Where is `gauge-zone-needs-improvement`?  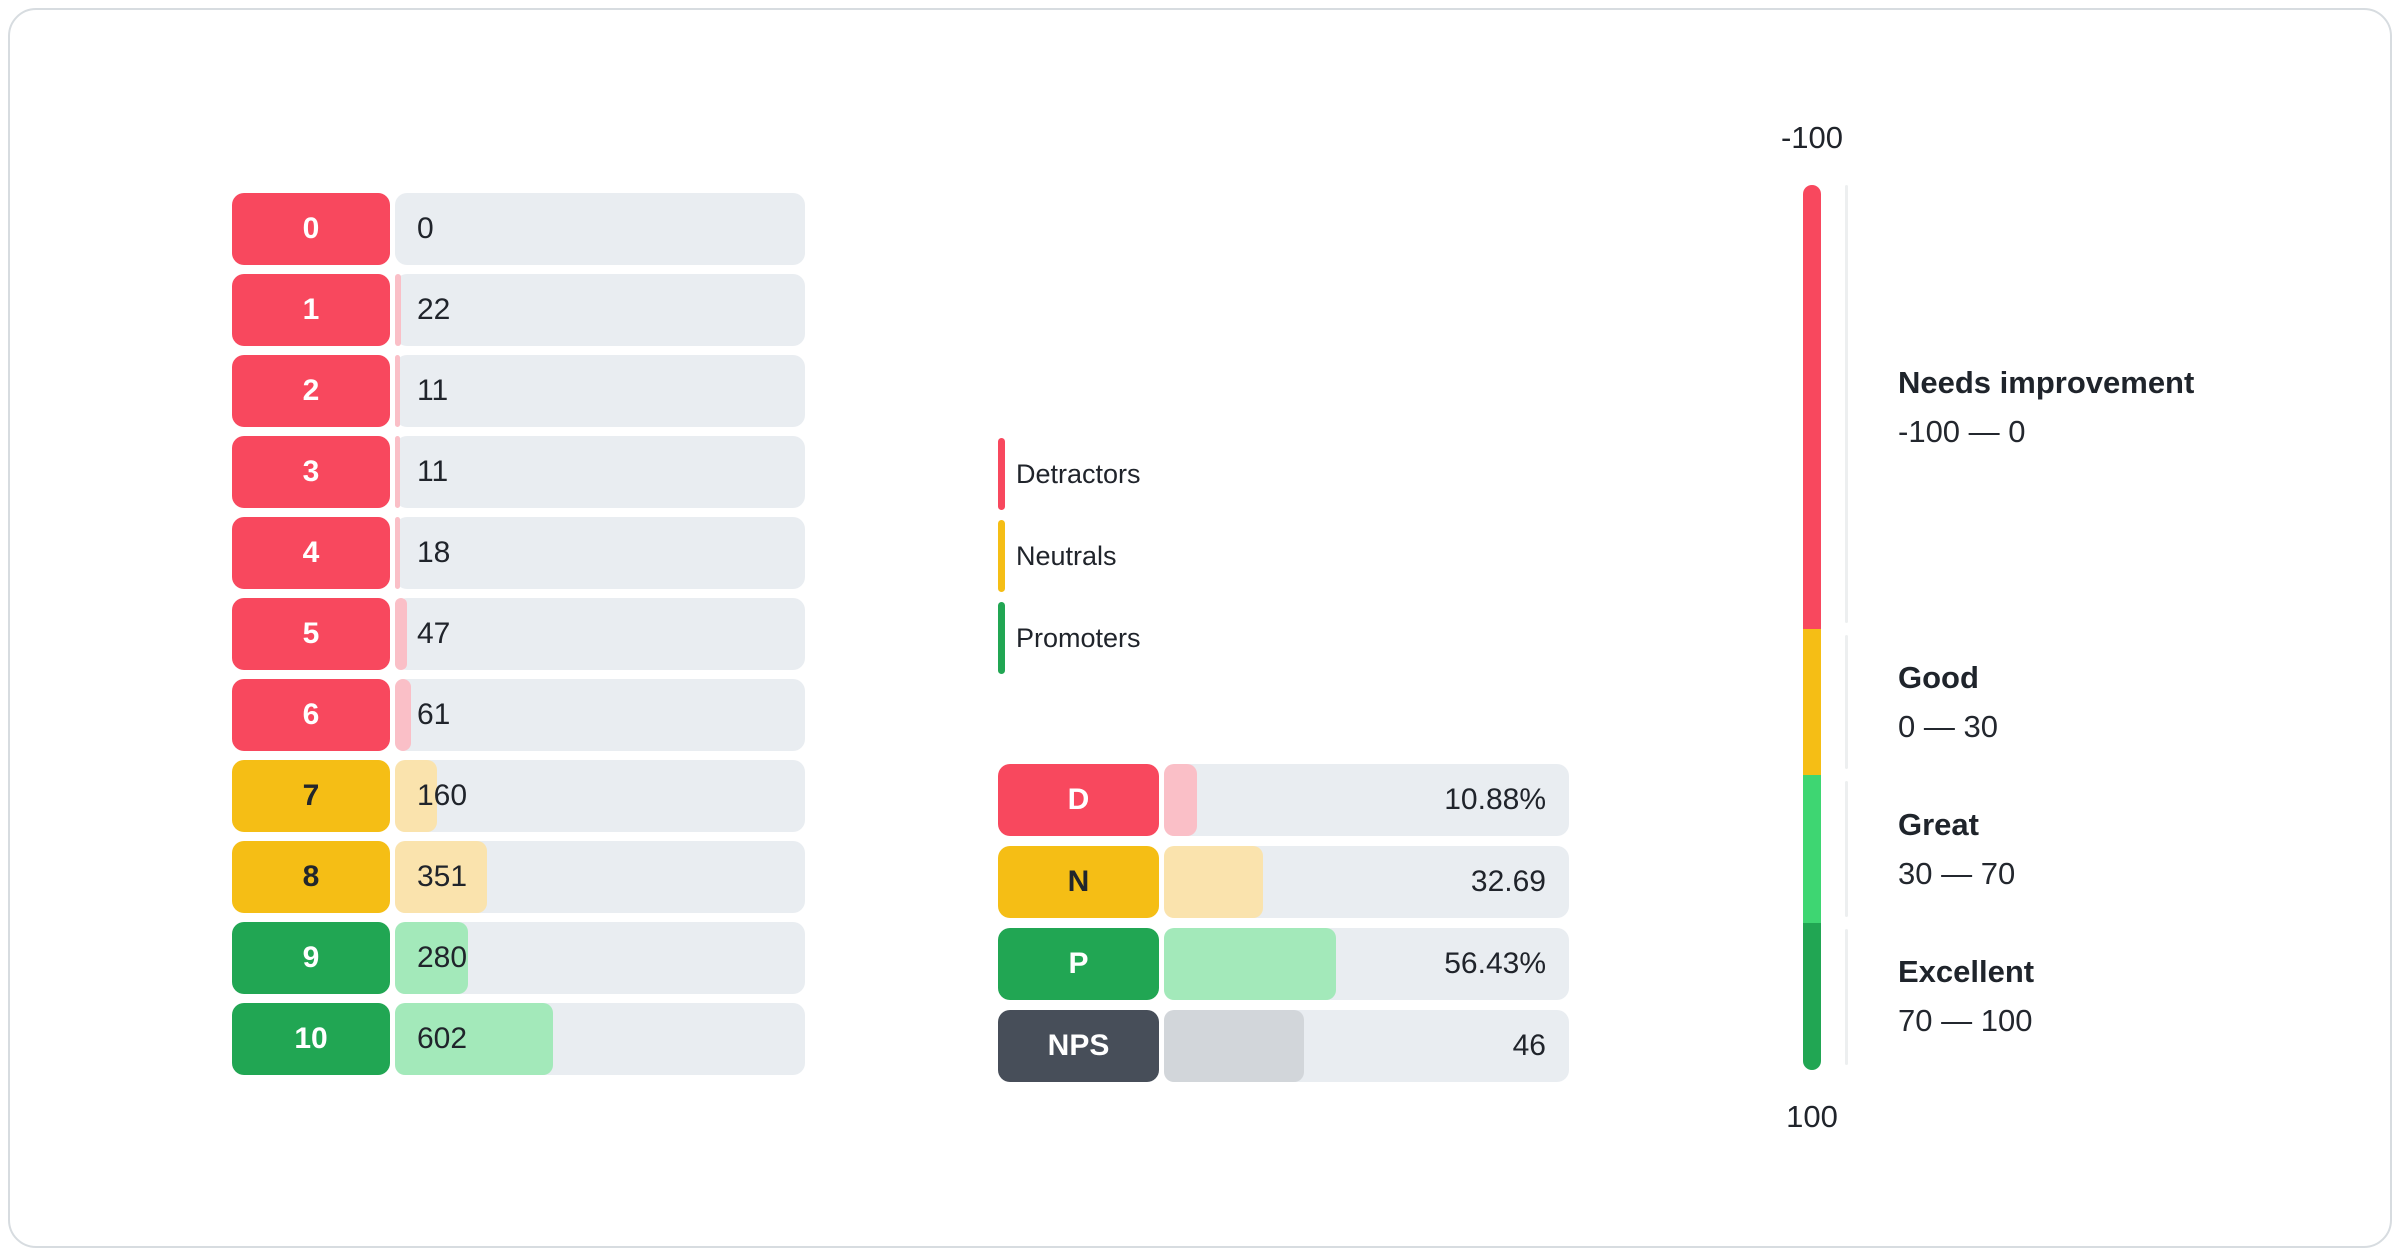 gauge-zone-needs-improvement is located at coordinates (1812, 407).